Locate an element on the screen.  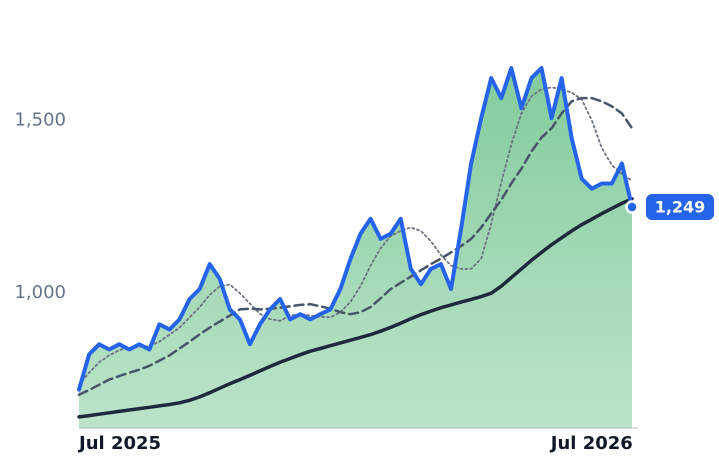
value-label: 1,249 is located at coordinates (680, 207).